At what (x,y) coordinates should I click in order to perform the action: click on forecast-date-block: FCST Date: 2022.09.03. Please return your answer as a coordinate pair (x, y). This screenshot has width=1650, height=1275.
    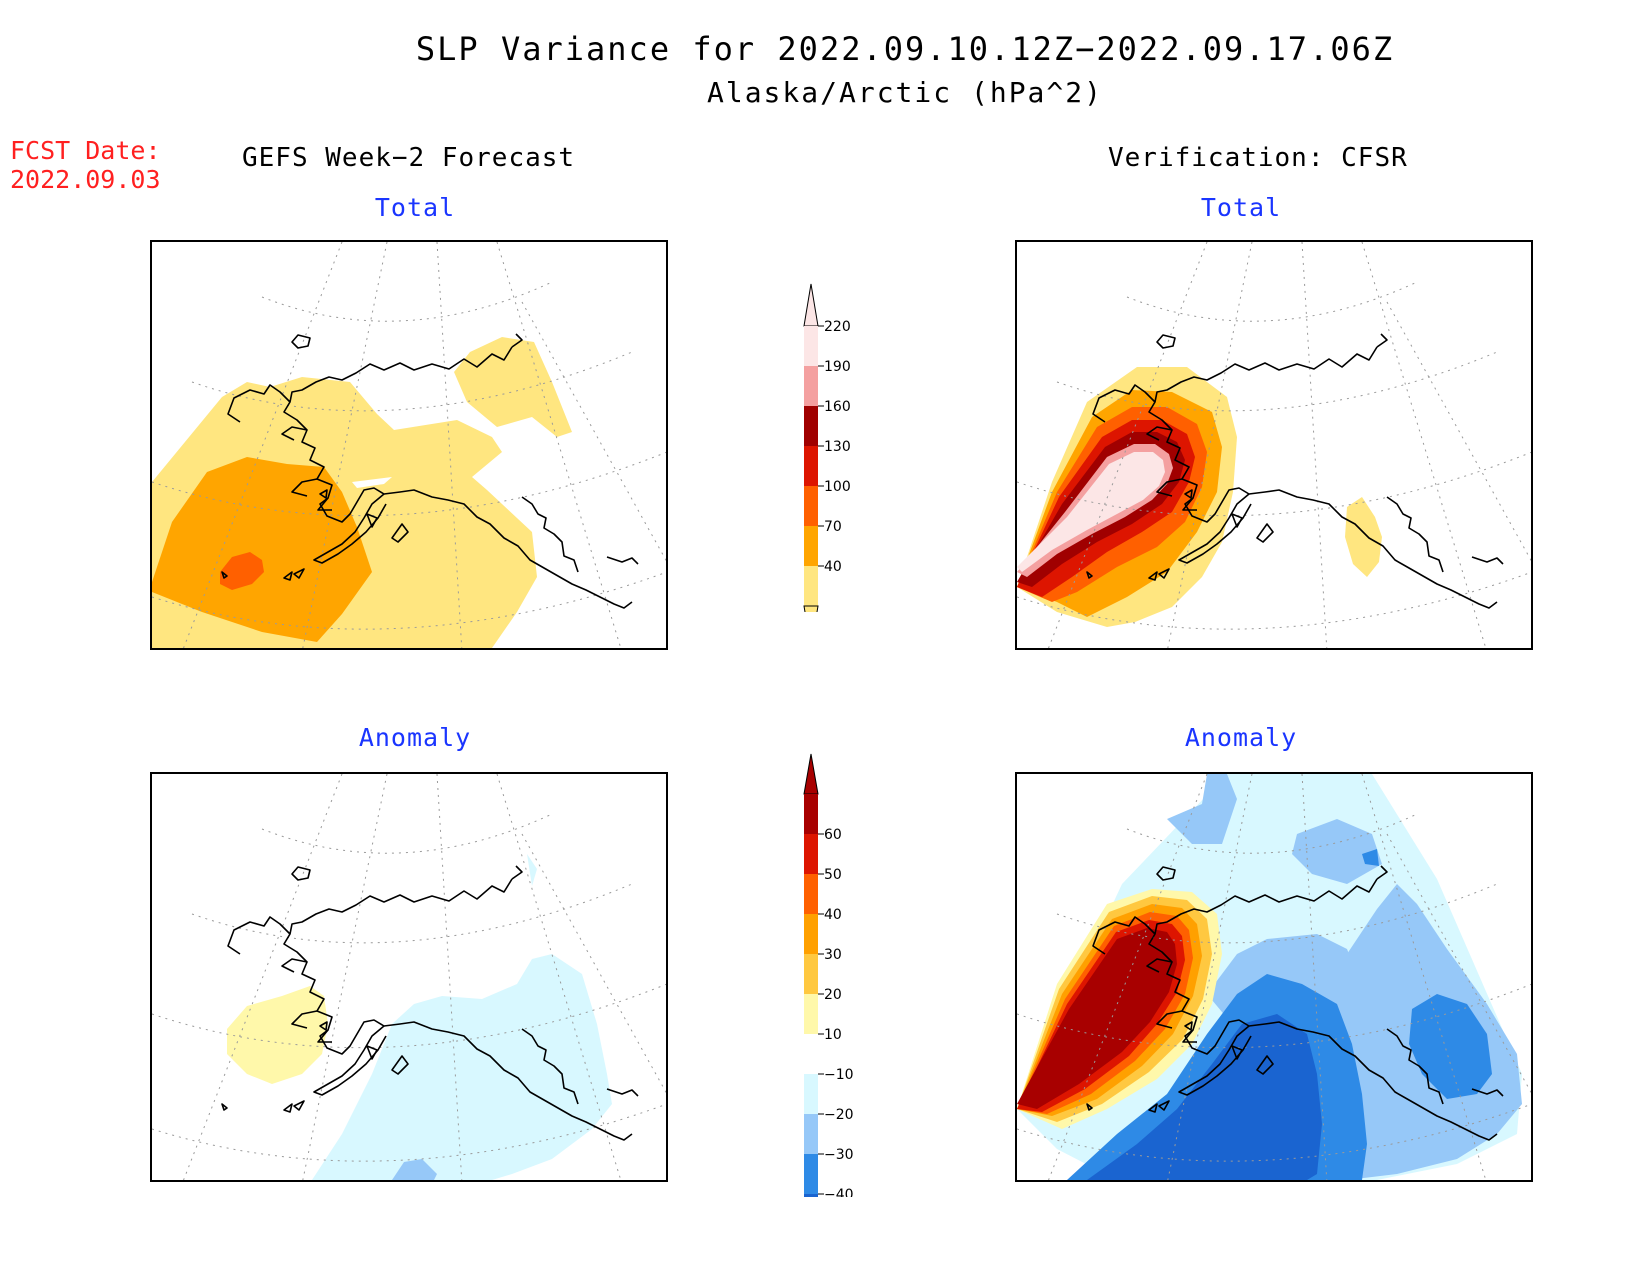
    Looking at the image, I should click on (85, 165).